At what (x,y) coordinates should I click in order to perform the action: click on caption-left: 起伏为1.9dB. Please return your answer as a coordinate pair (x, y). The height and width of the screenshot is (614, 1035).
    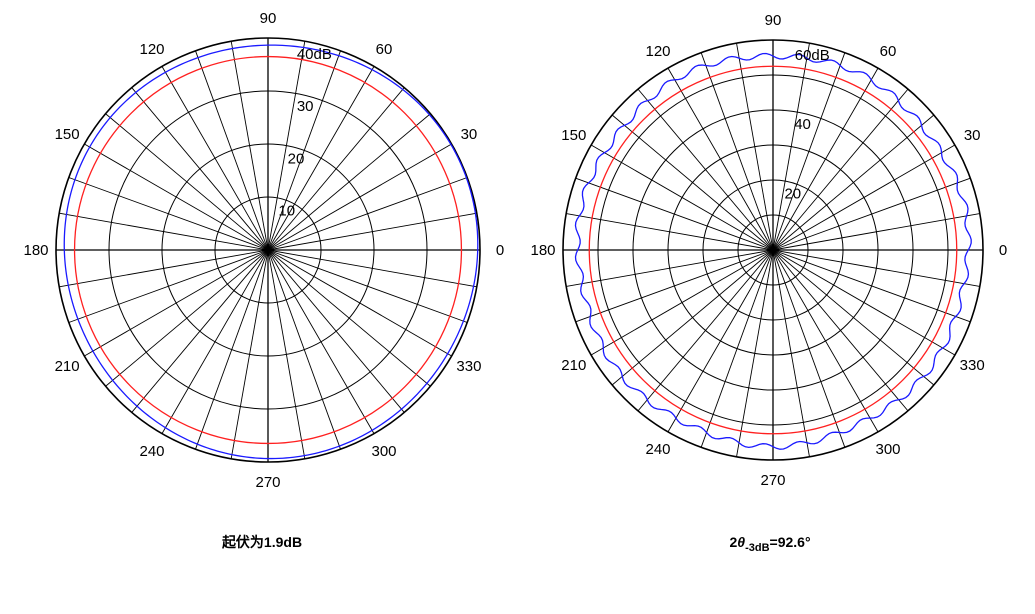
    Looking at the image, I should click on (261, 542).